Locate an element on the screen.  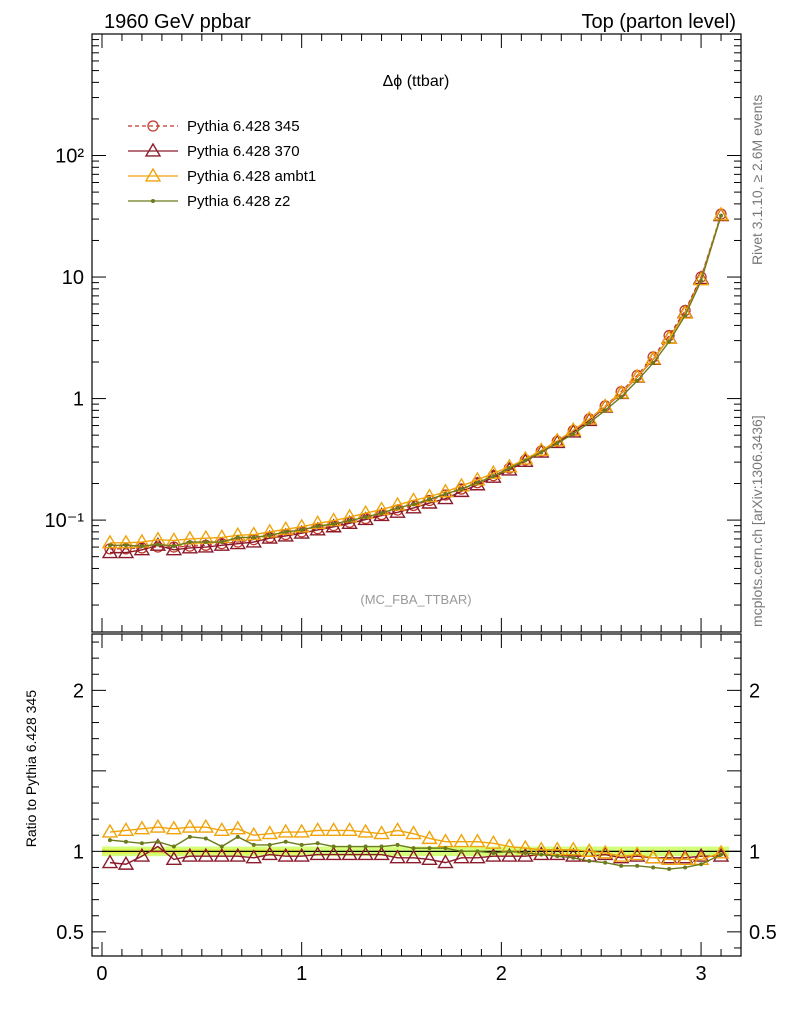
analysis-tag: (MC_FBA_TTBAR) is located at coordinates (415, 599).